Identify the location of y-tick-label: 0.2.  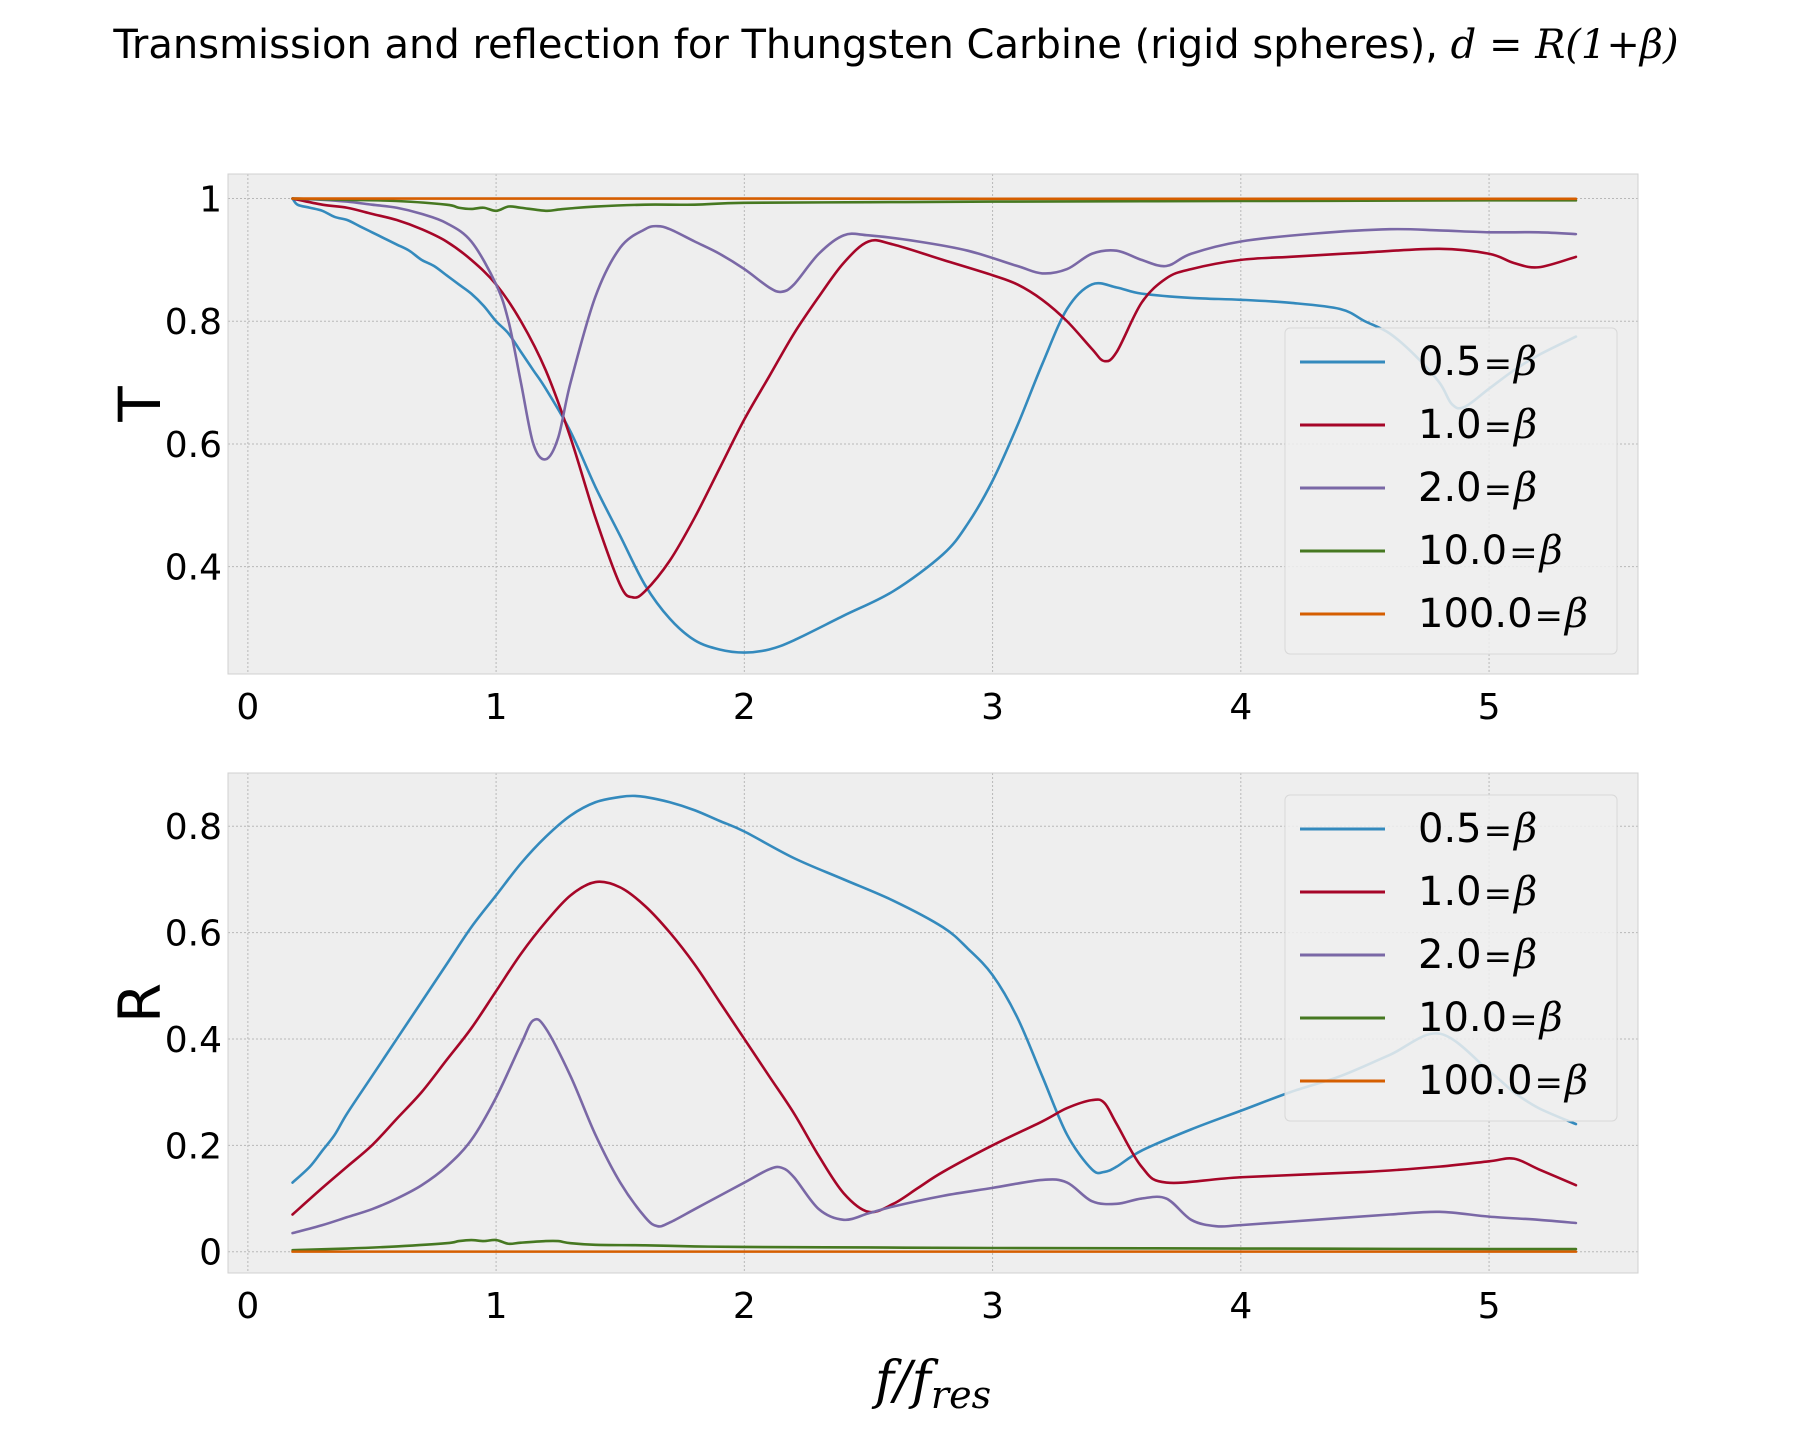
(193, 1146).